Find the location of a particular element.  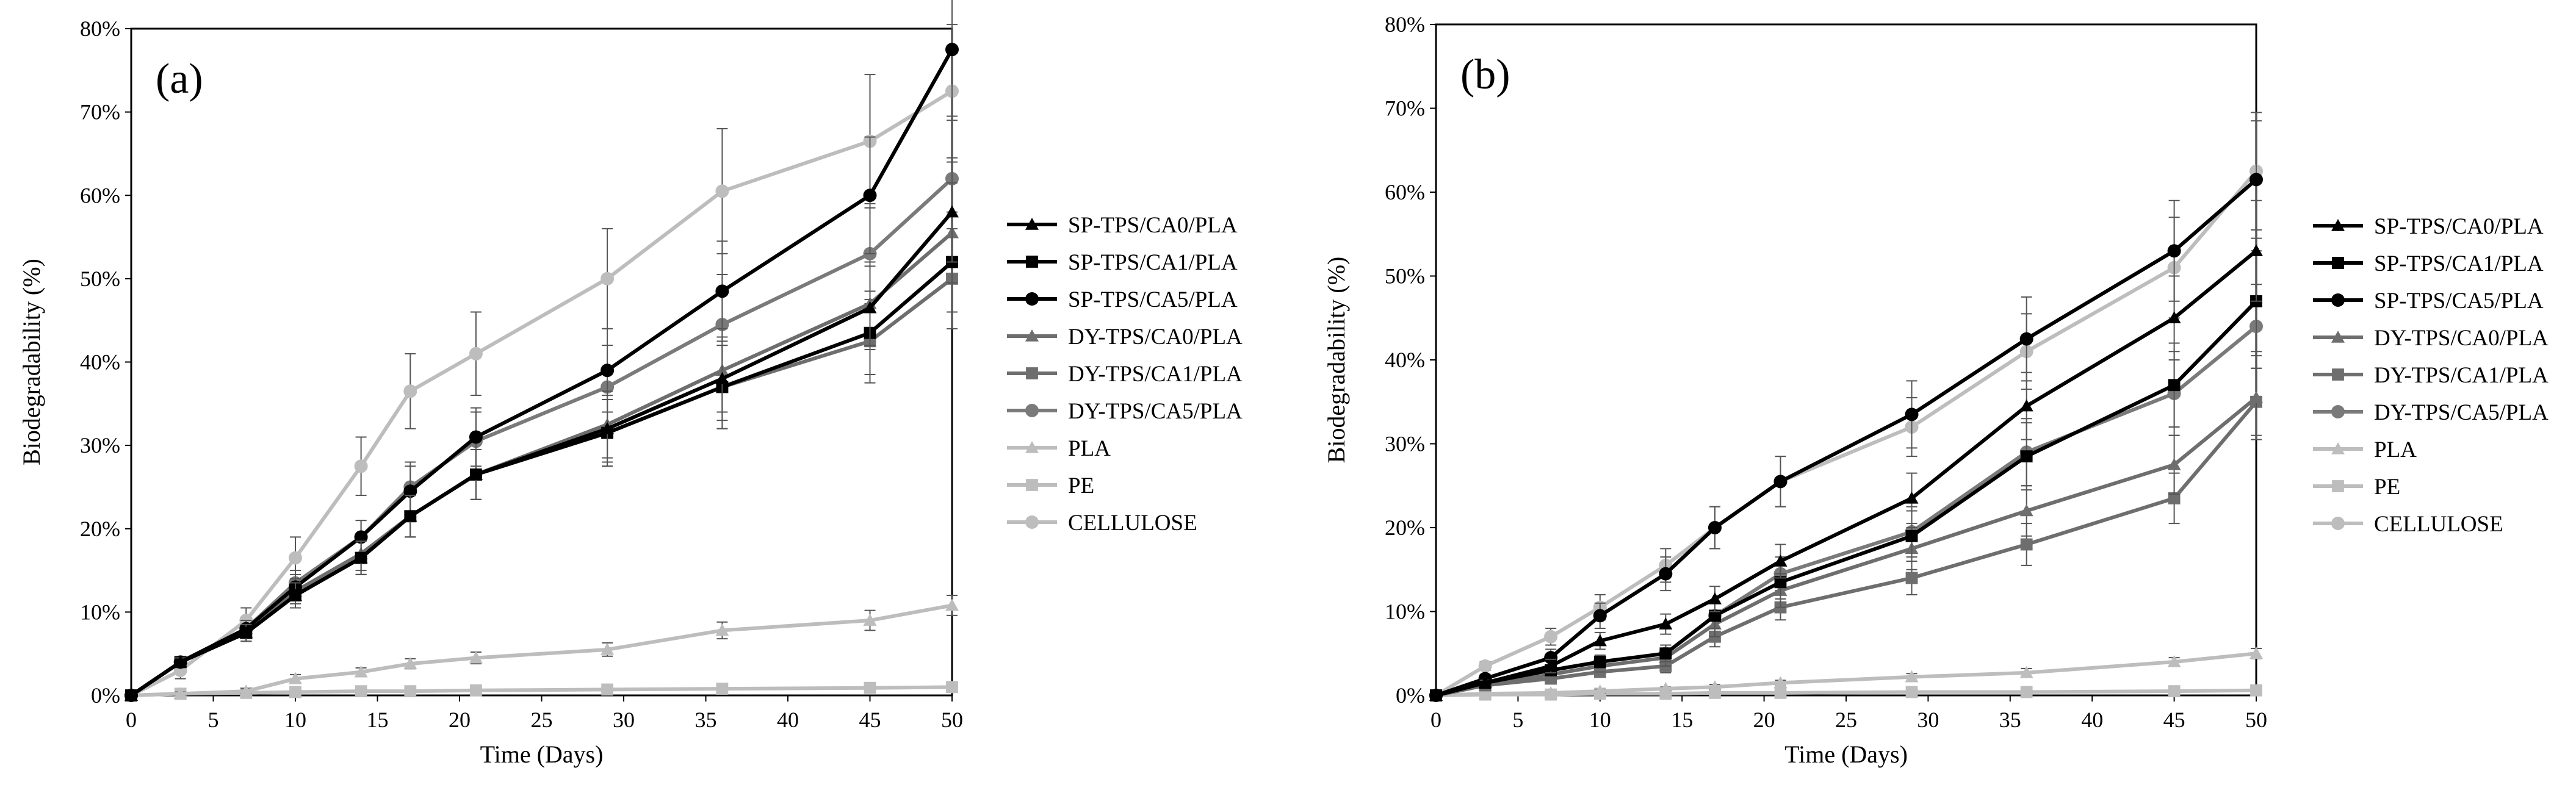

y-tick-label: 30% is located at coordinates (1405, 444).